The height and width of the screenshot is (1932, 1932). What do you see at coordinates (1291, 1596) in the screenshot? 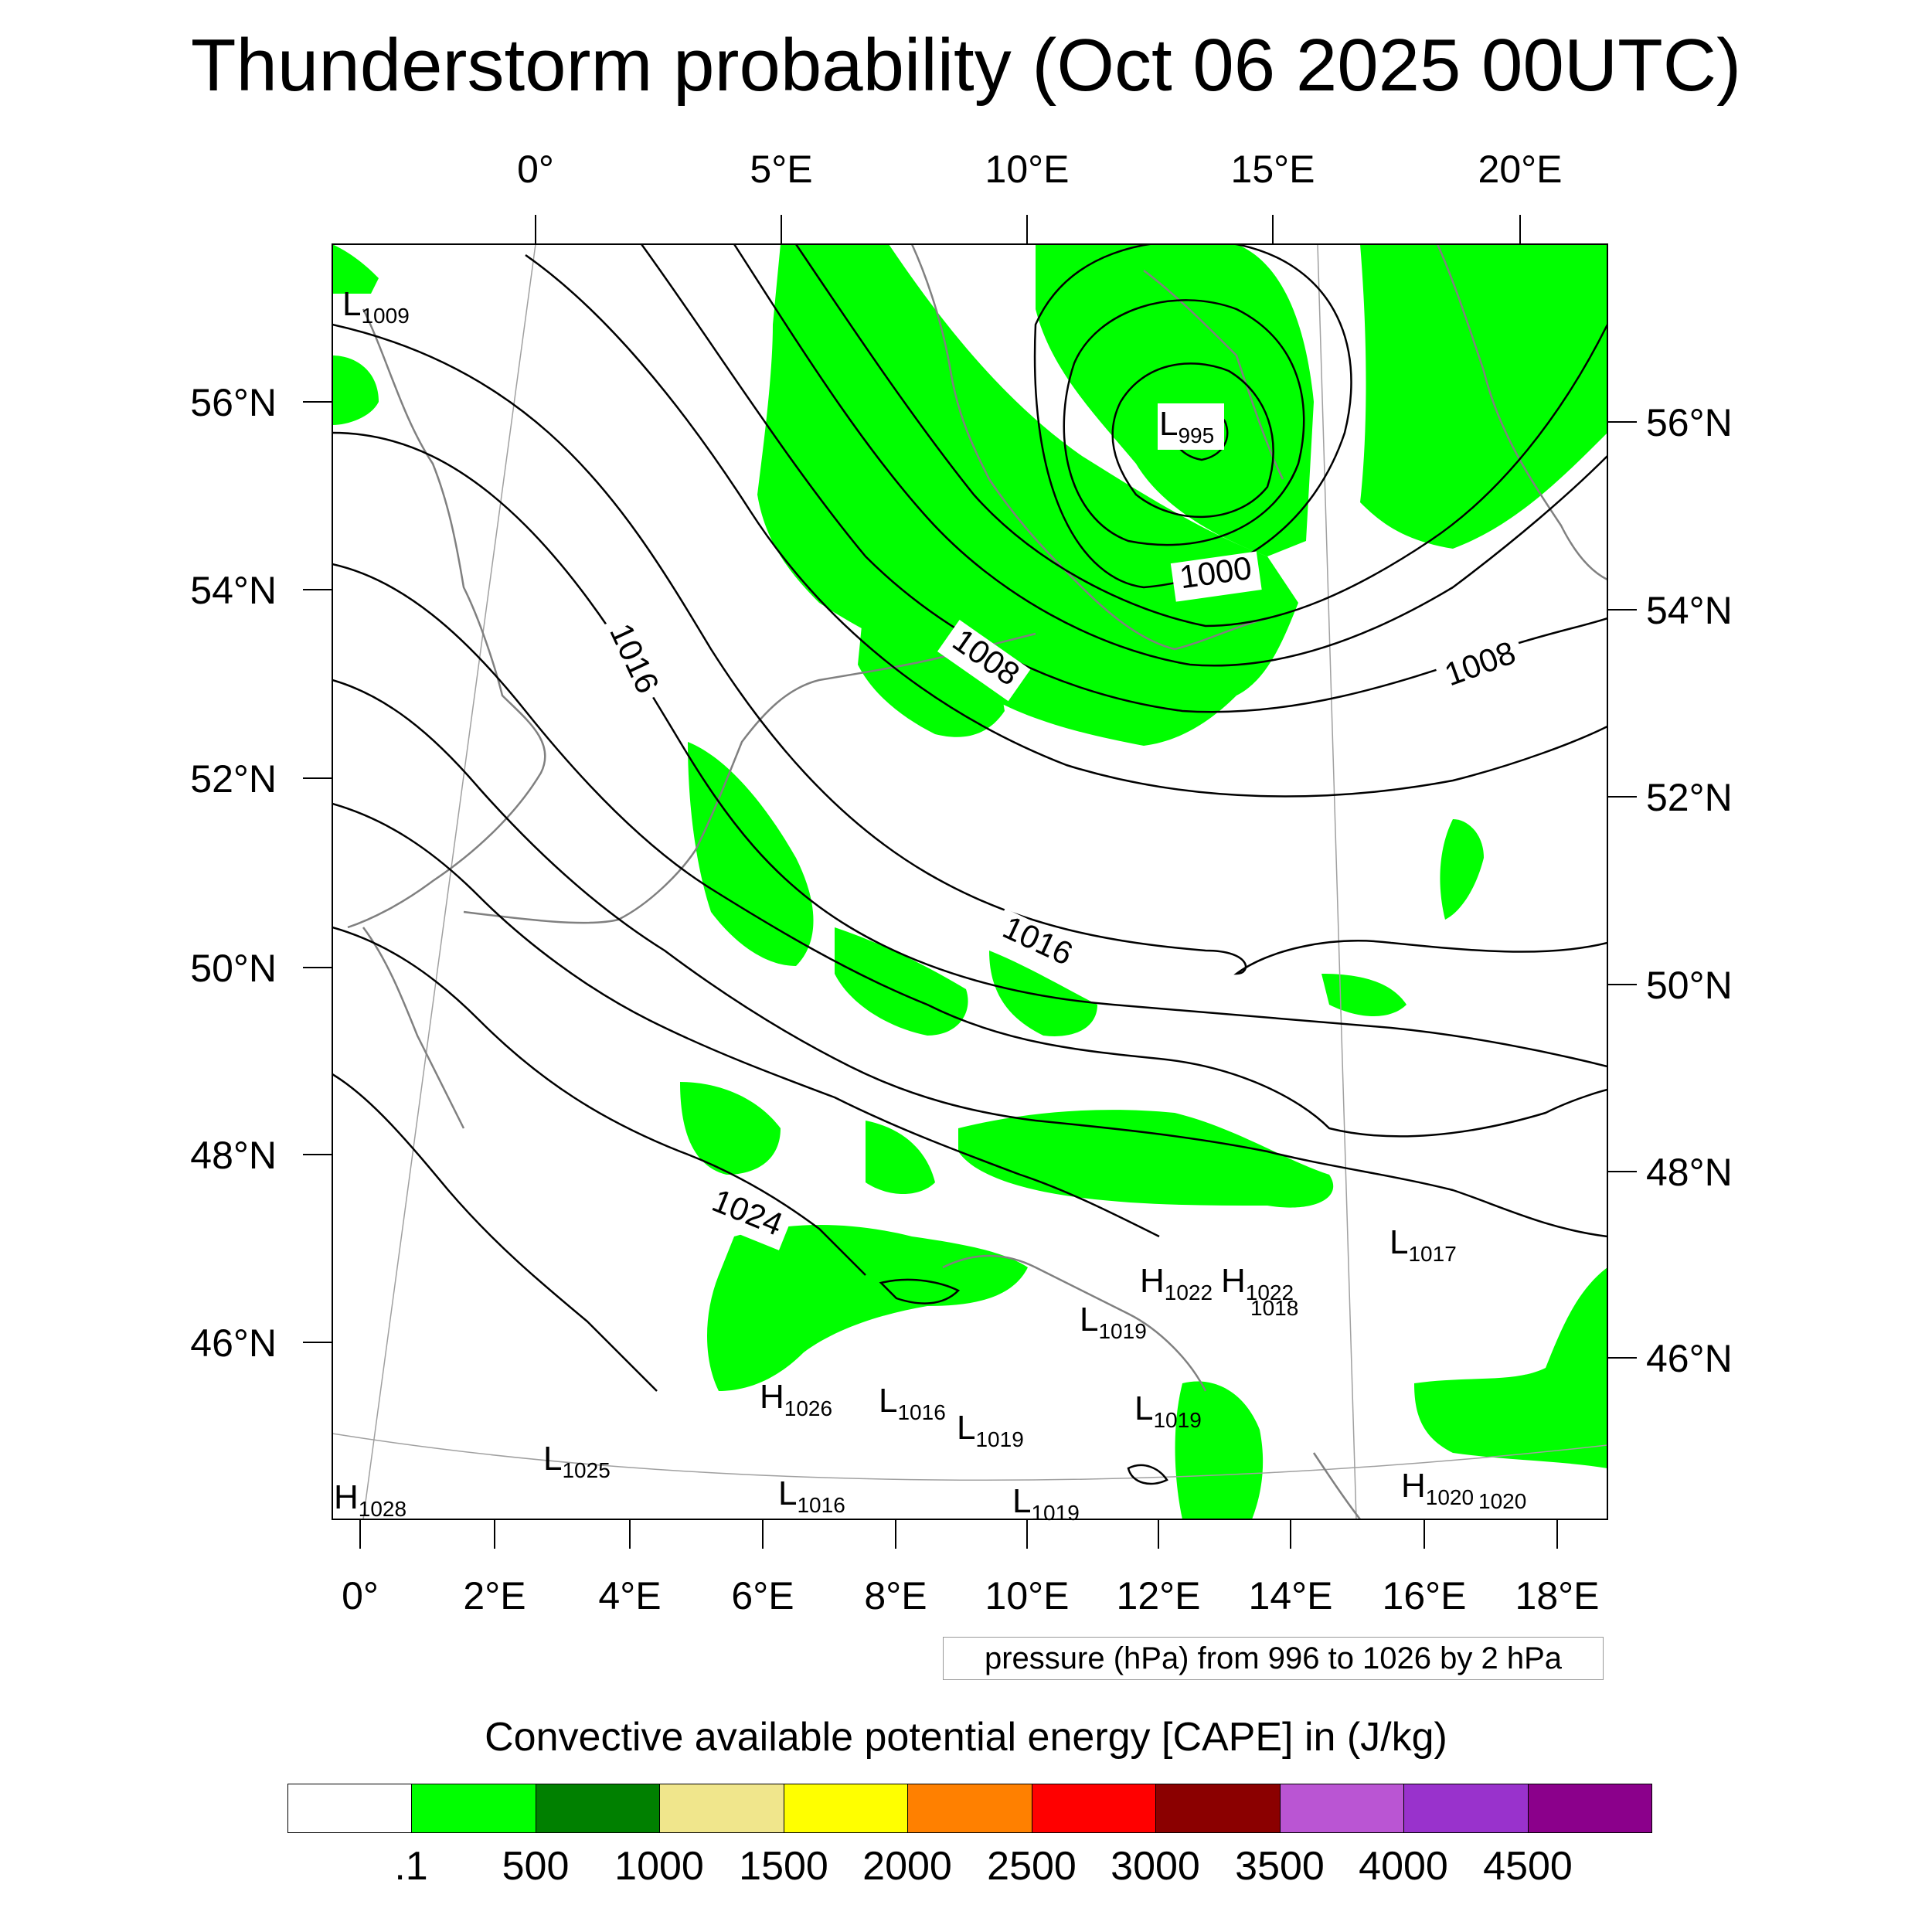
I see `bottom-lon-label: 14°E` at bounding box center [1291, 1596].